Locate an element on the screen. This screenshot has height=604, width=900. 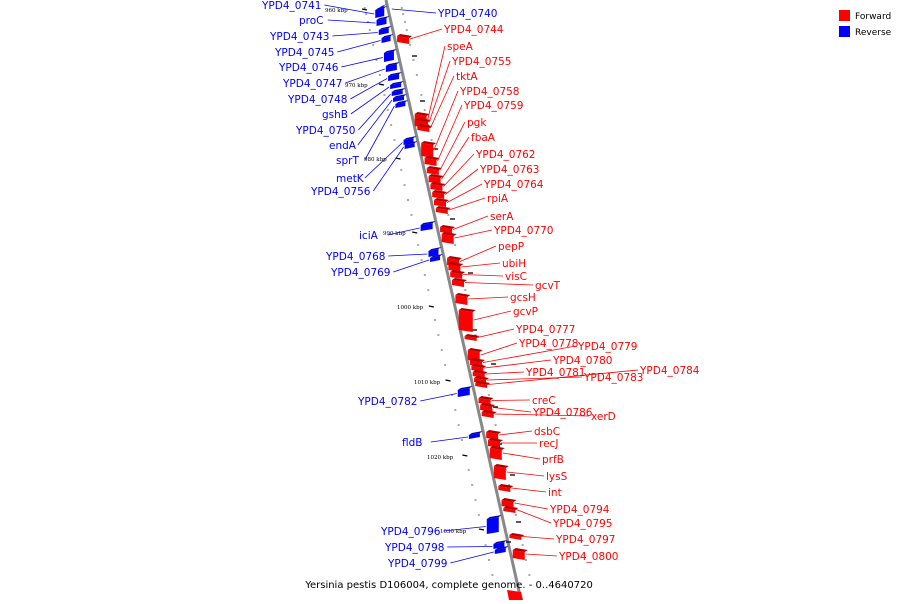
forward-gene-label: tktA is located at coordinates (467, 77).